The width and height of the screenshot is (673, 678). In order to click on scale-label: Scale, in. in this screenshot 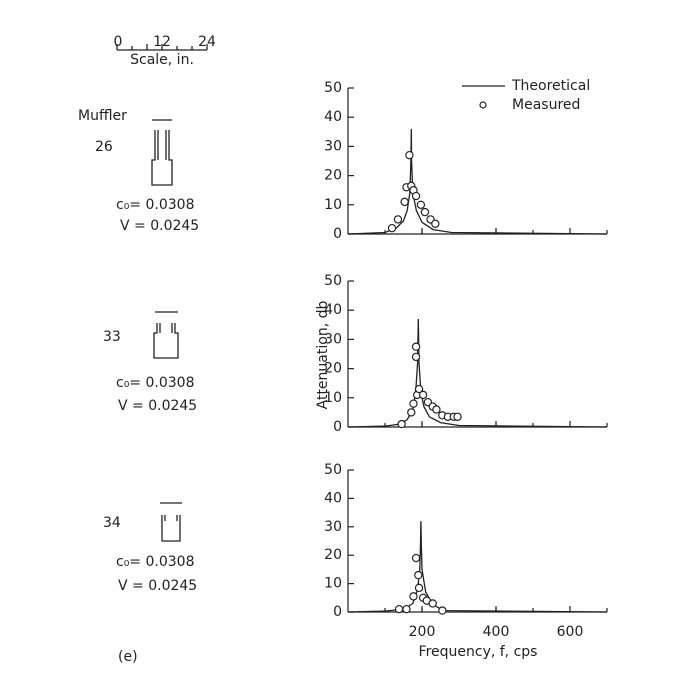, I will do `click(162, 60)`.